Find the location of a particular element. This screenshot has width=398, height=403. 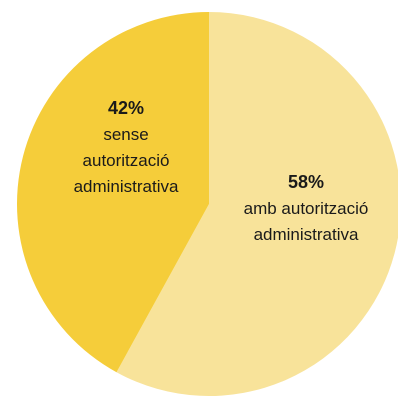

slice-label-line-1-2: administrativa is located at coordinates (306, 234).